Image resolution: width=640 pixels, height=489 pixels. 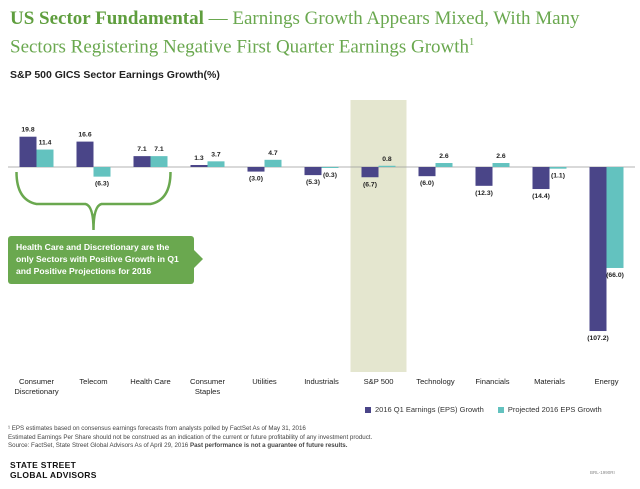 I want to click on chart-title: S&P 500 GICS Sector Earnings Growth(%), so click(x=115, y=75).